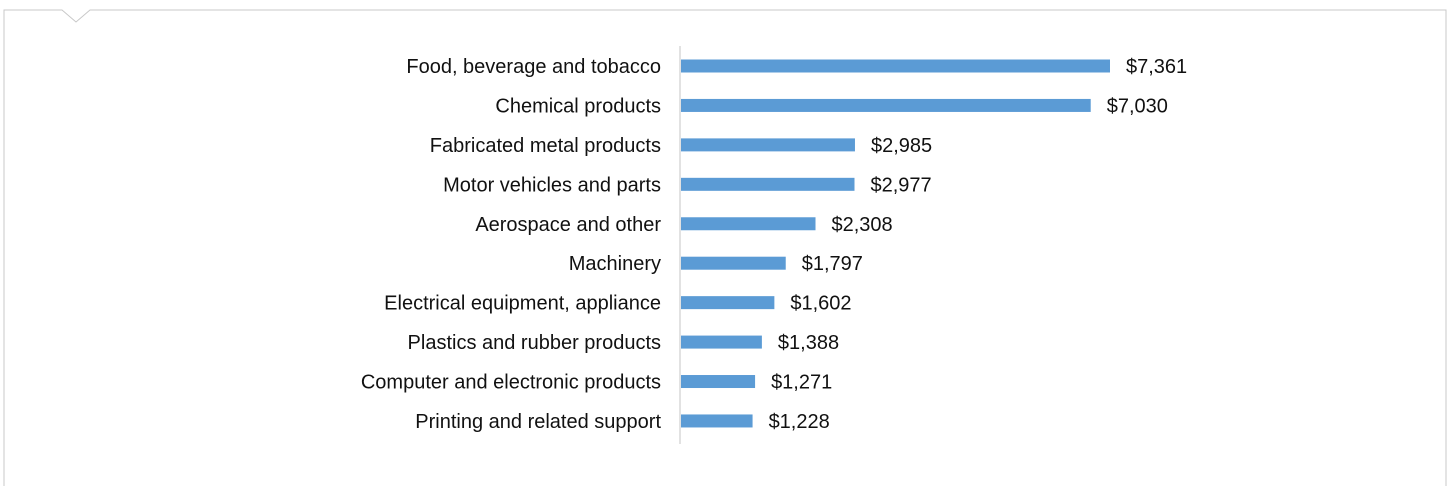 The width and height of the screenshot is (1451, 487). I want to click on category-label-8: Computer and electronic products, so click(511, 383).